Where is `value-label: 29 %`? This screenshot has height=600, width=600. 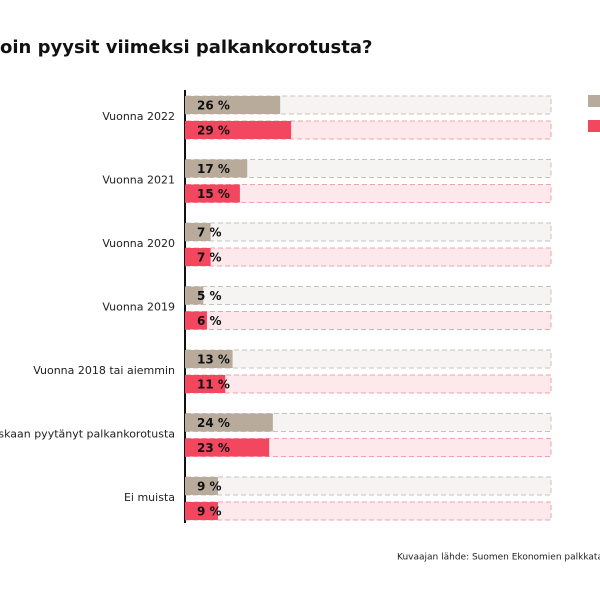
value-label: 29 % is located at coordinates (213, 131).